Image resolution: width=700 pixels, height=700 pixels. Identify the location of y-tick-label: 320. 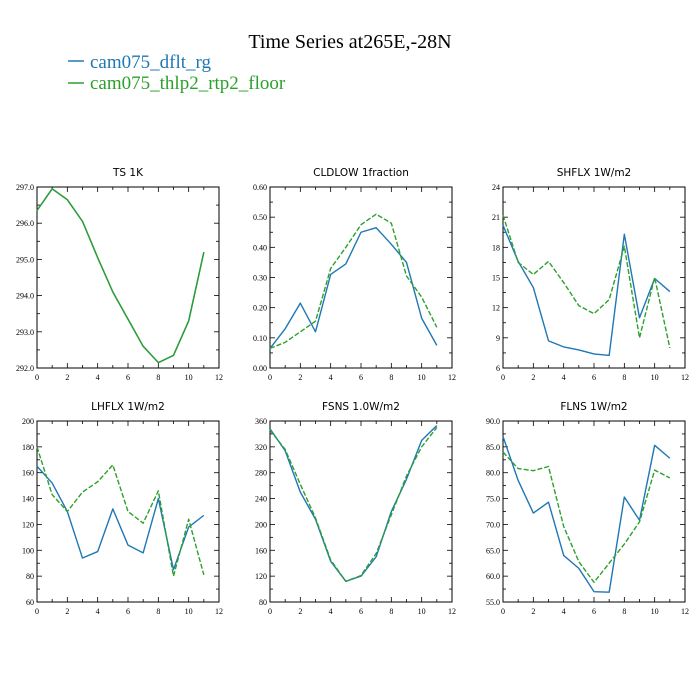
(261, 447).